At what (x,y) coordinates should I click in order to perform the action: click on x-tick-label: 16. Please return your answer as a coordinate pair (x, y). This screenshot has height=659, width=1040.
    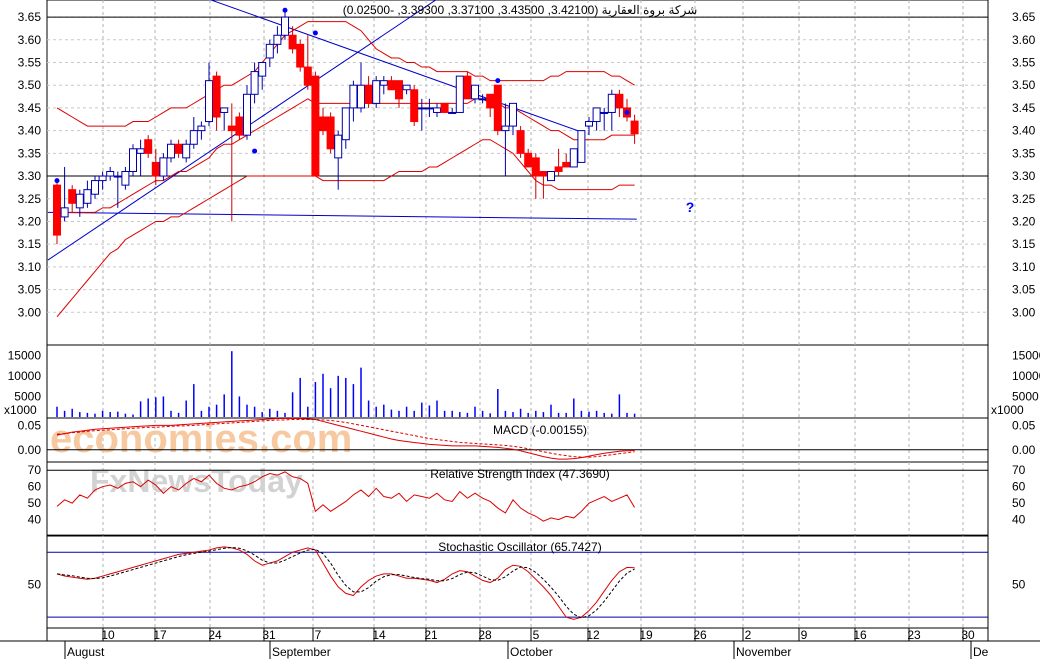
    Looking at the image, I should click on (860, 635).